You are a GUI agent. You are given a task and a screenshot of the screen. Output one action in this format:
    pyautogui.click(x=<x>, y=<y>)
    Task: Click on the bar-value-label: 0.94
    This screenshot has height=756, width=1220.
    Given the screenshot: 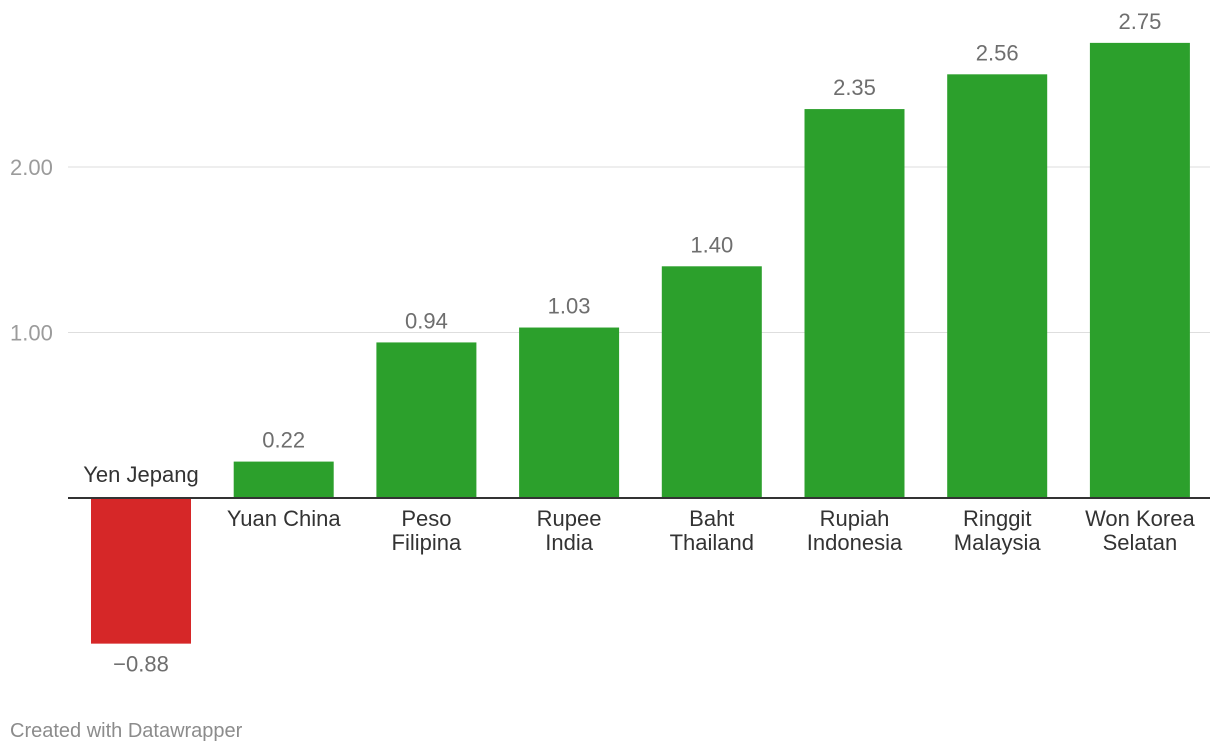 What is the action you would take?
    pyautogui.click(x=426, y=320)
    